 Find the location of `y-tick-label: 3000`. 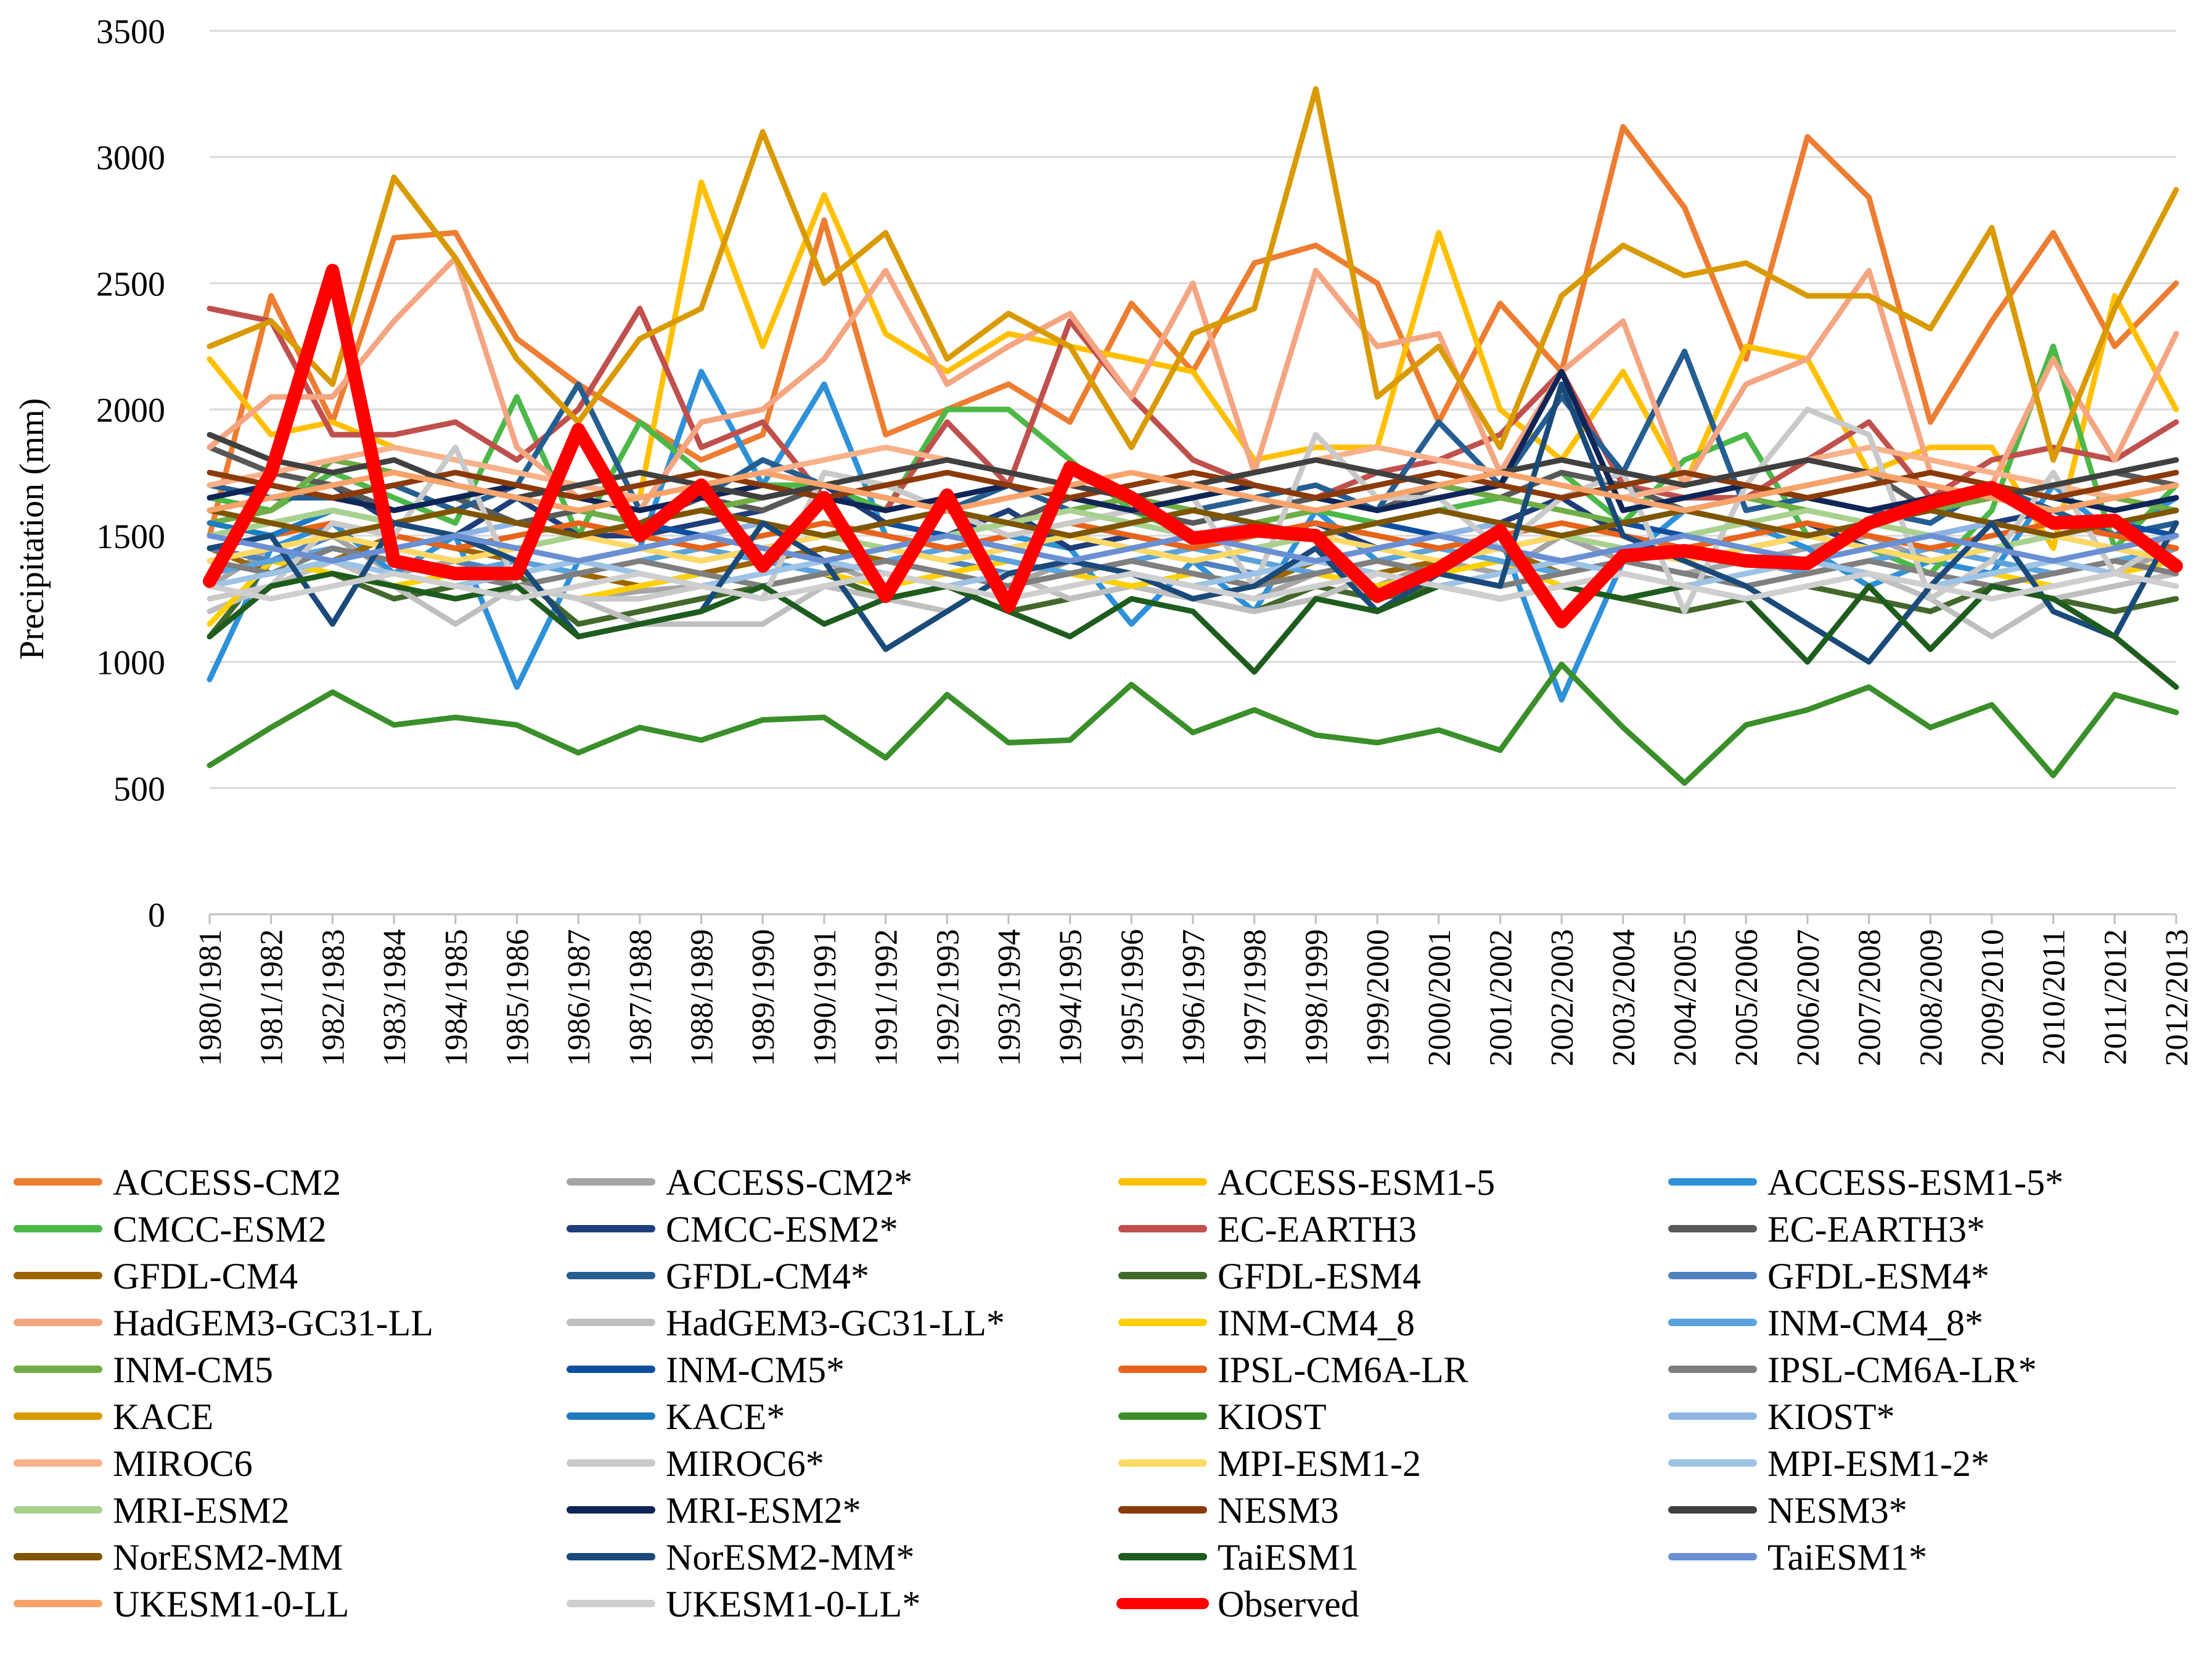

y-tick-label: 3000 is located at coordinates (130, 158).